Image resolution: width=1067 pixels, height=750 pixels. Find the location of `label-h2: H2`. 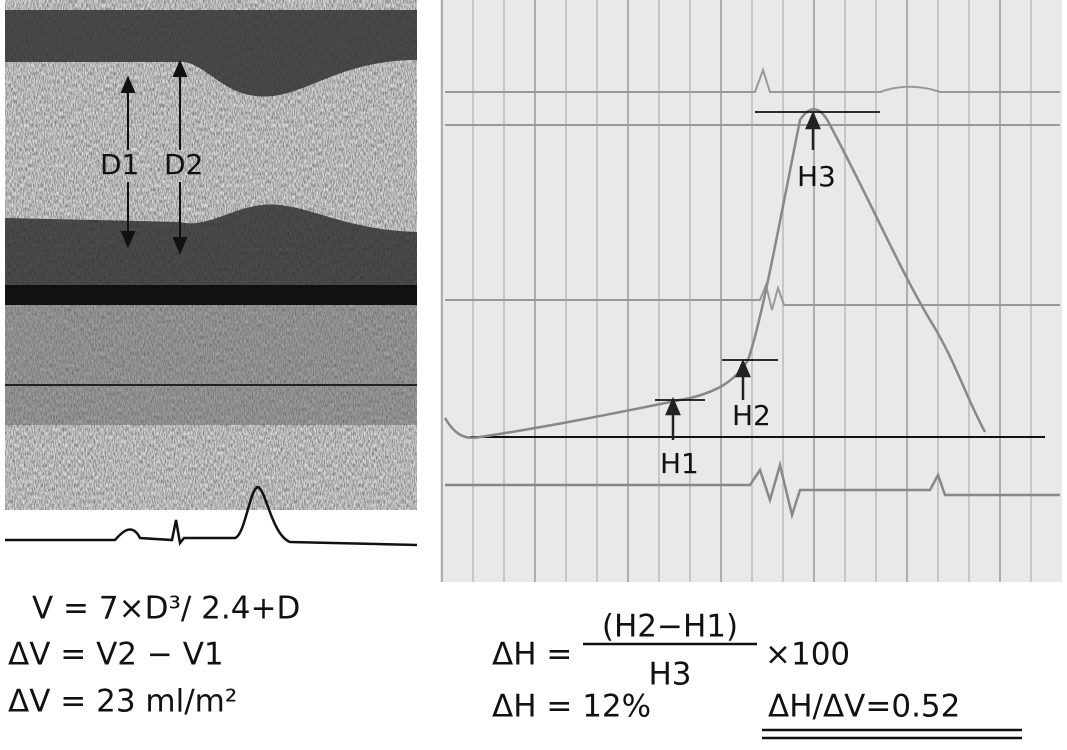

label-h2: H2 is located at coordinates (751, 415).